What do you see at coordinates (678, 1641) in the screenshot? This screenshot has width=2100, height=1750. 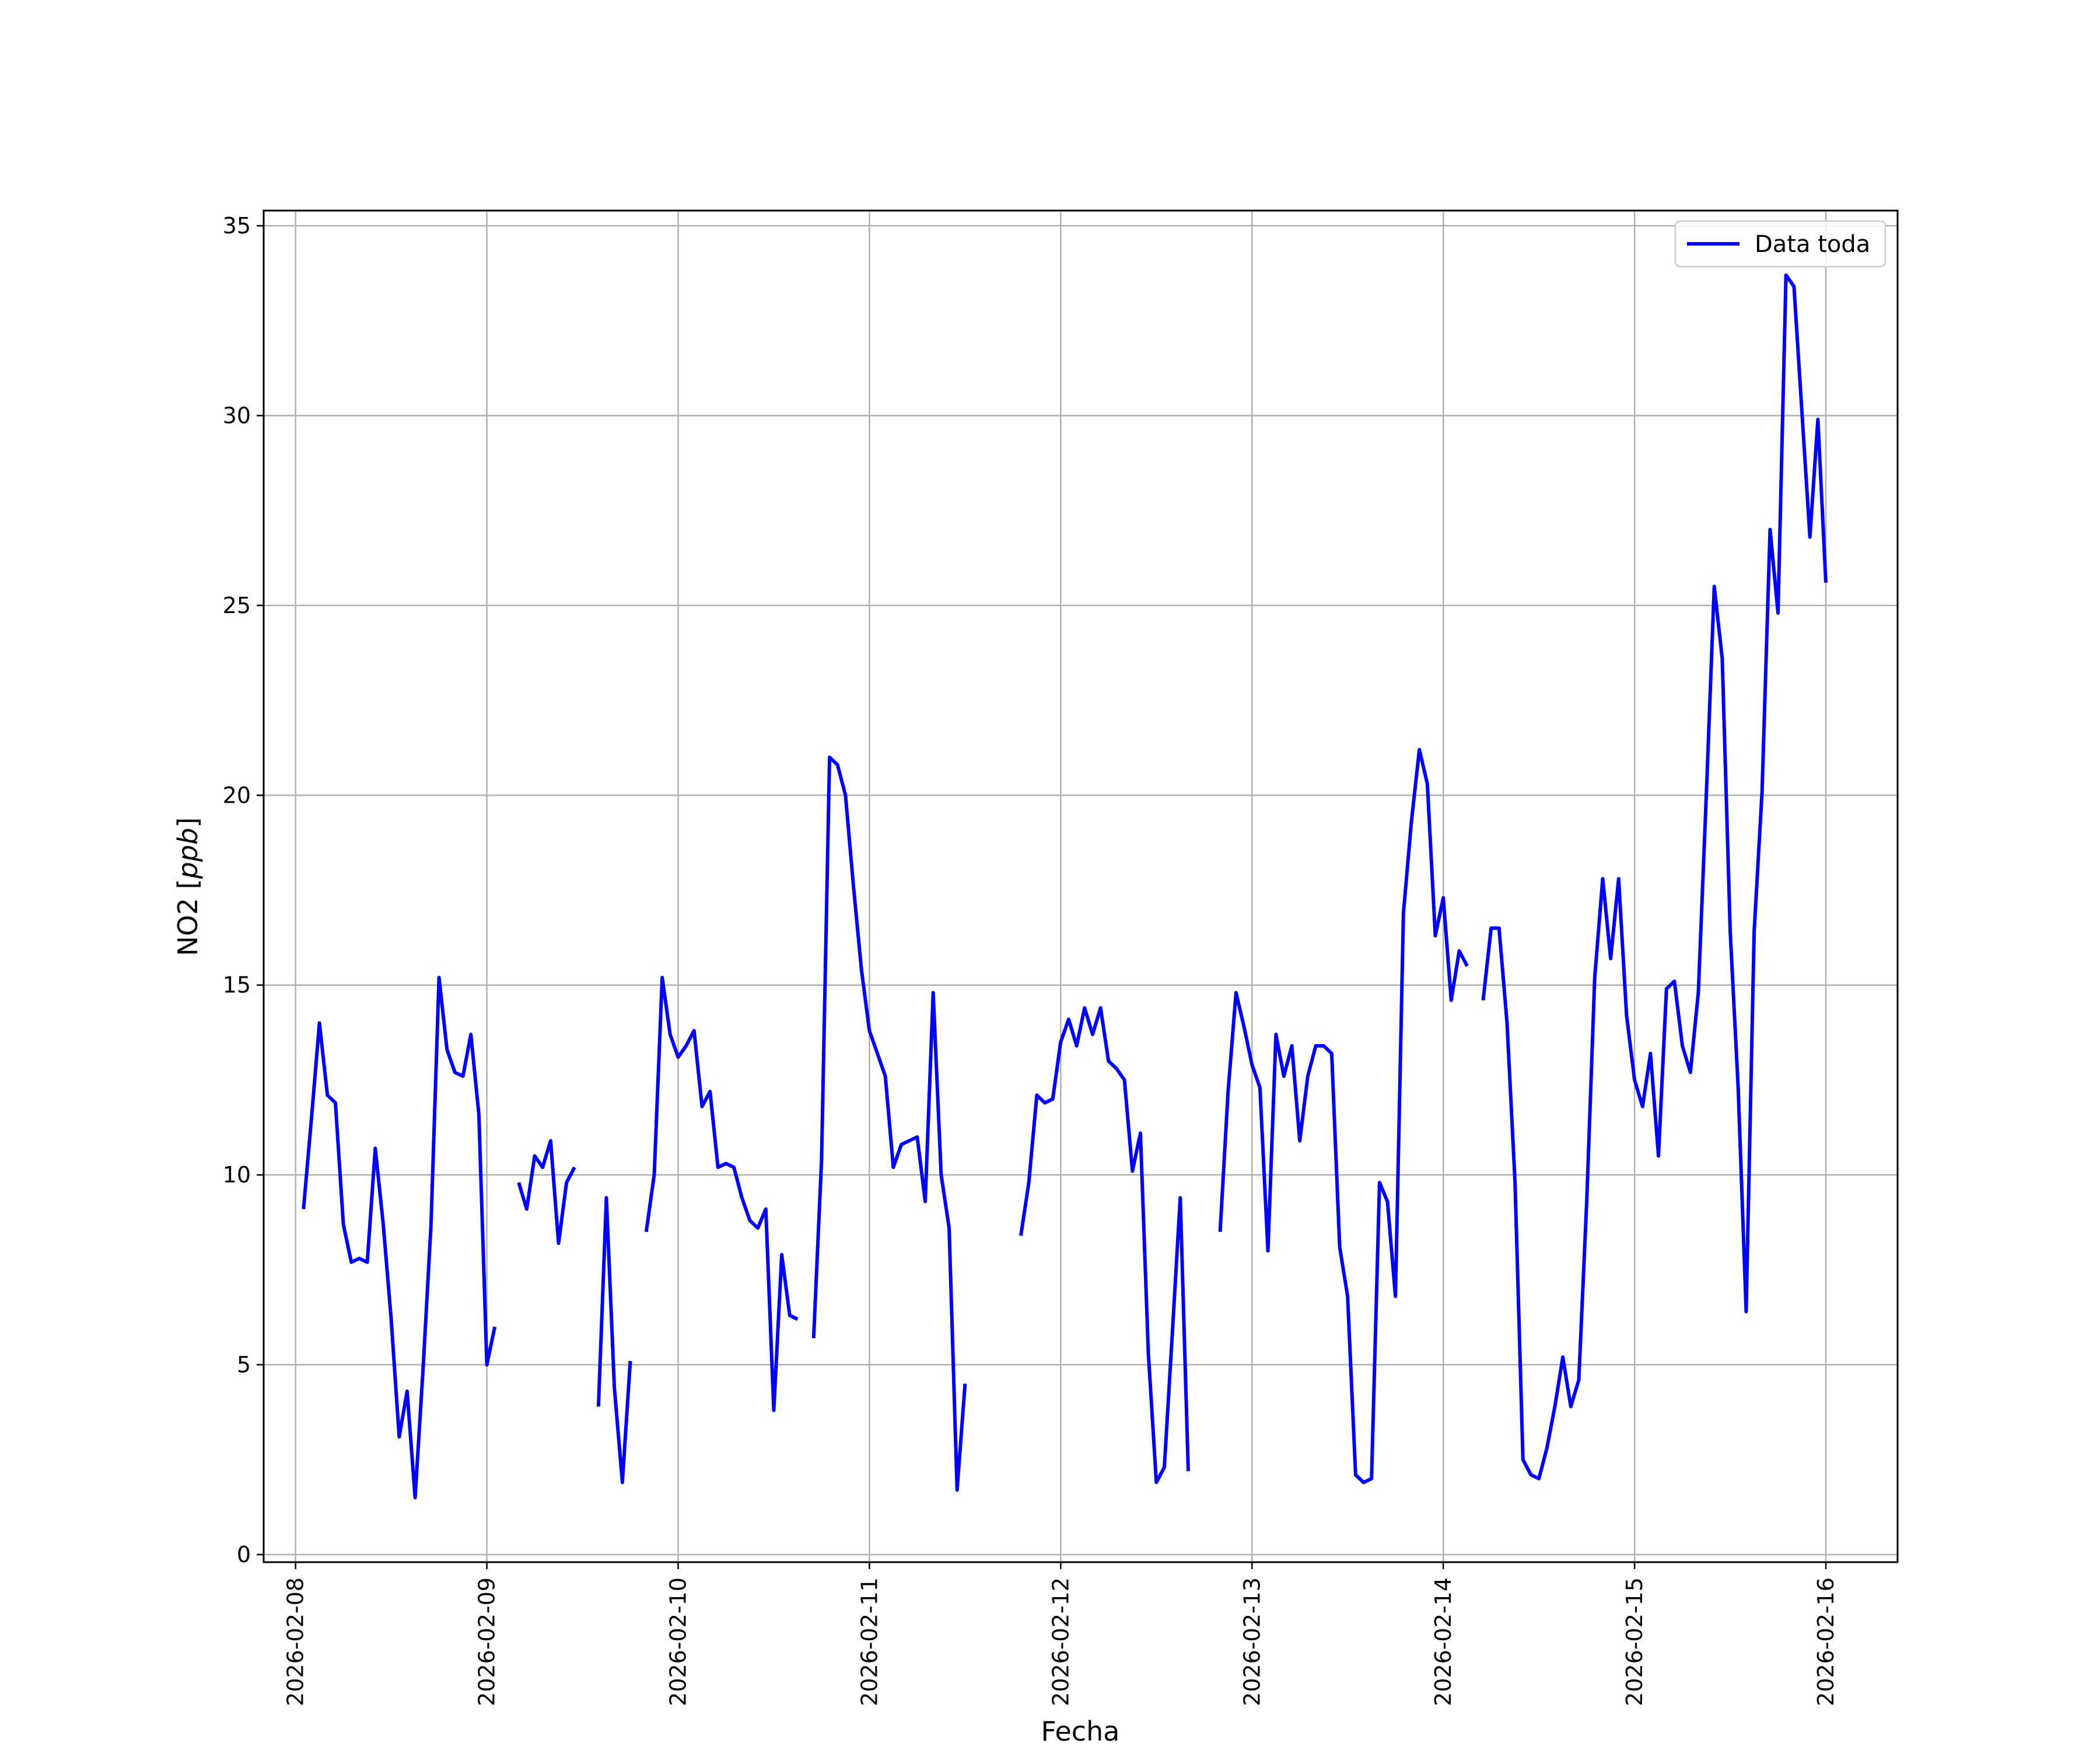 I see `x-tick-label: 2026-02-10` at bounding box center [678, 1641].